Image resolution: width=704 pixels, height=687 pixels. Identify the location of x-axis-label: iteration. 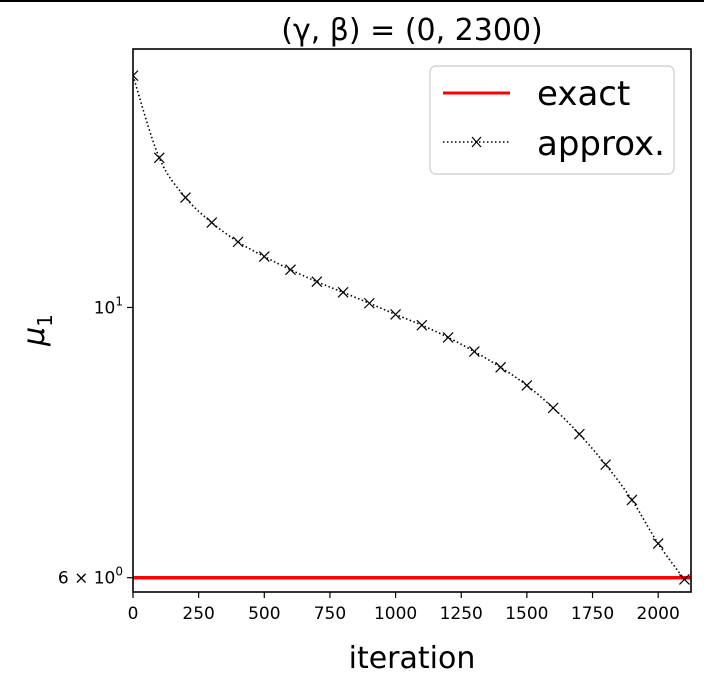
(412, 658).